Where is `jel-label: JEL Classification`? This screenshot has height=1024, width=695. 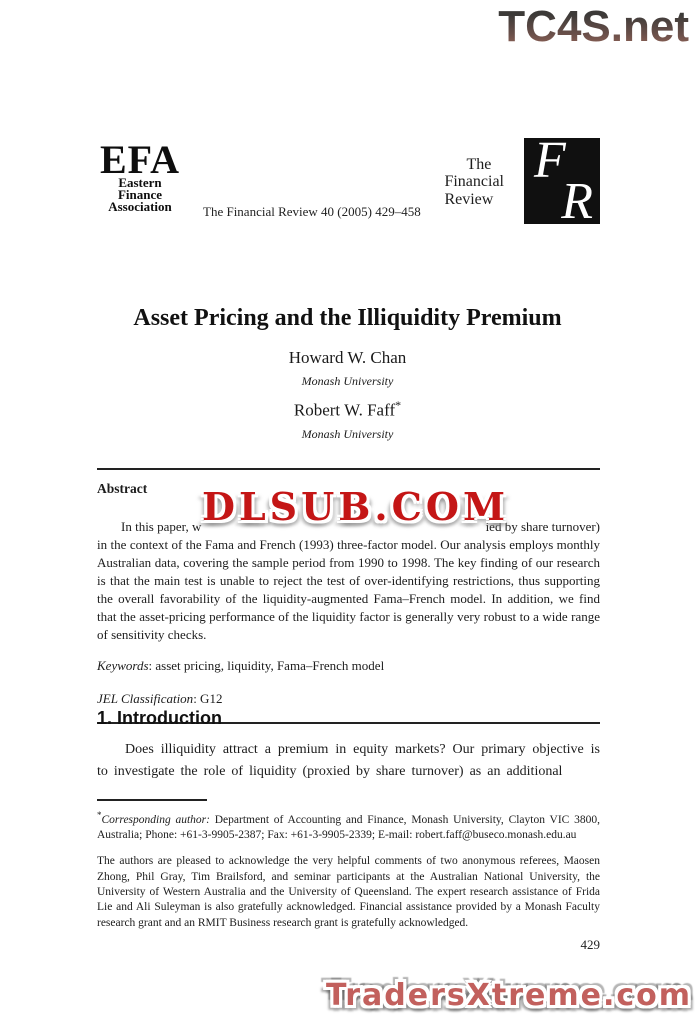
jel-label: JEL Classification is located at coordinates (145, 699).